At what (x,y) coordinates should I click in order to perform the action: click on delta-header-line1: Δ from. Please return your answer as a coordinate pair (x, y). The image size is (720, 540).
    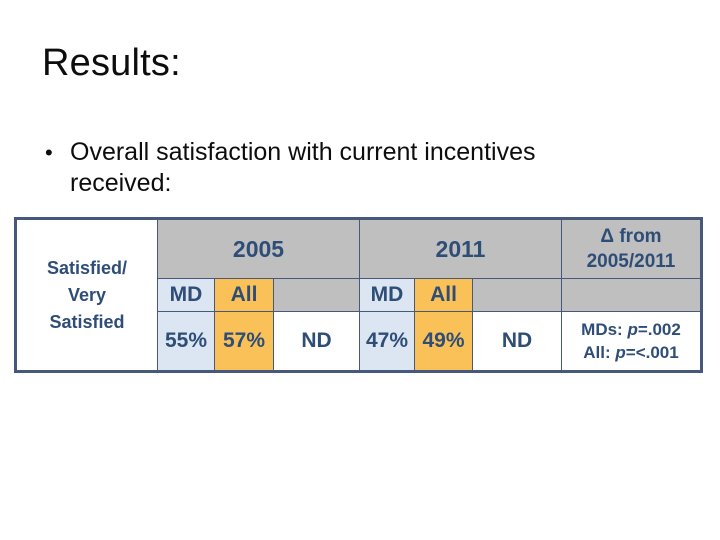
    Looking at the image, I should click on (631, 236).